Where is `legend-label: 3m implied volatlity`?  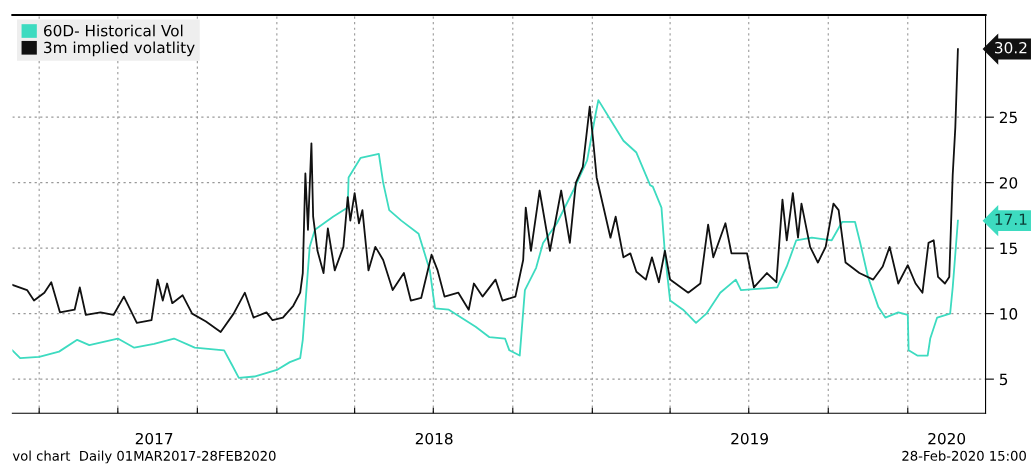
legend-label: 3m implied volatlity is located at coordinates (119, 49).